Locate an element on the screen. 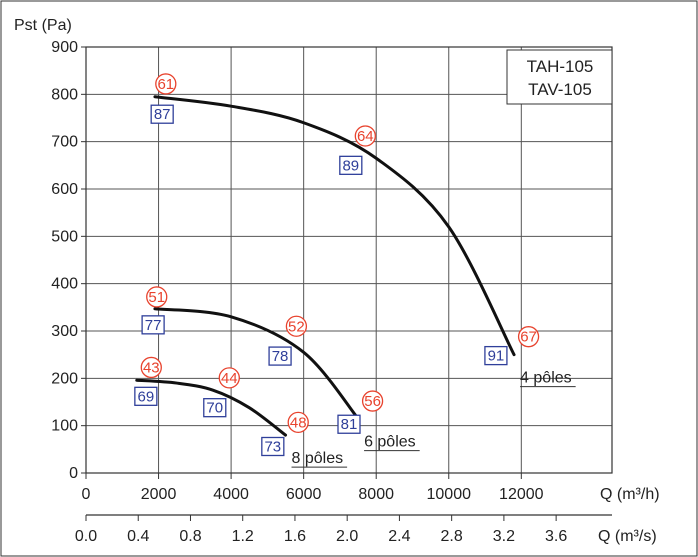 The image size is (698, 557). box-annotation-label: 87 is located at coordinates (162, 114).